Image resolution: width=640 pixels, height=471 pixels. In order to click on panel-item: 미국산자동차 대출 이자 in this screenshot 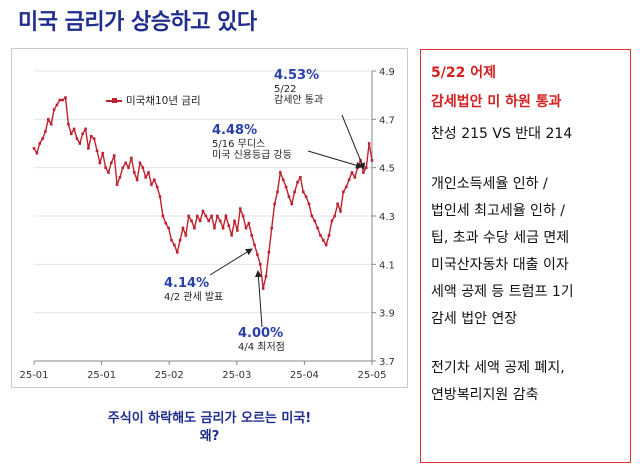, I will do `click(500, 265)`.